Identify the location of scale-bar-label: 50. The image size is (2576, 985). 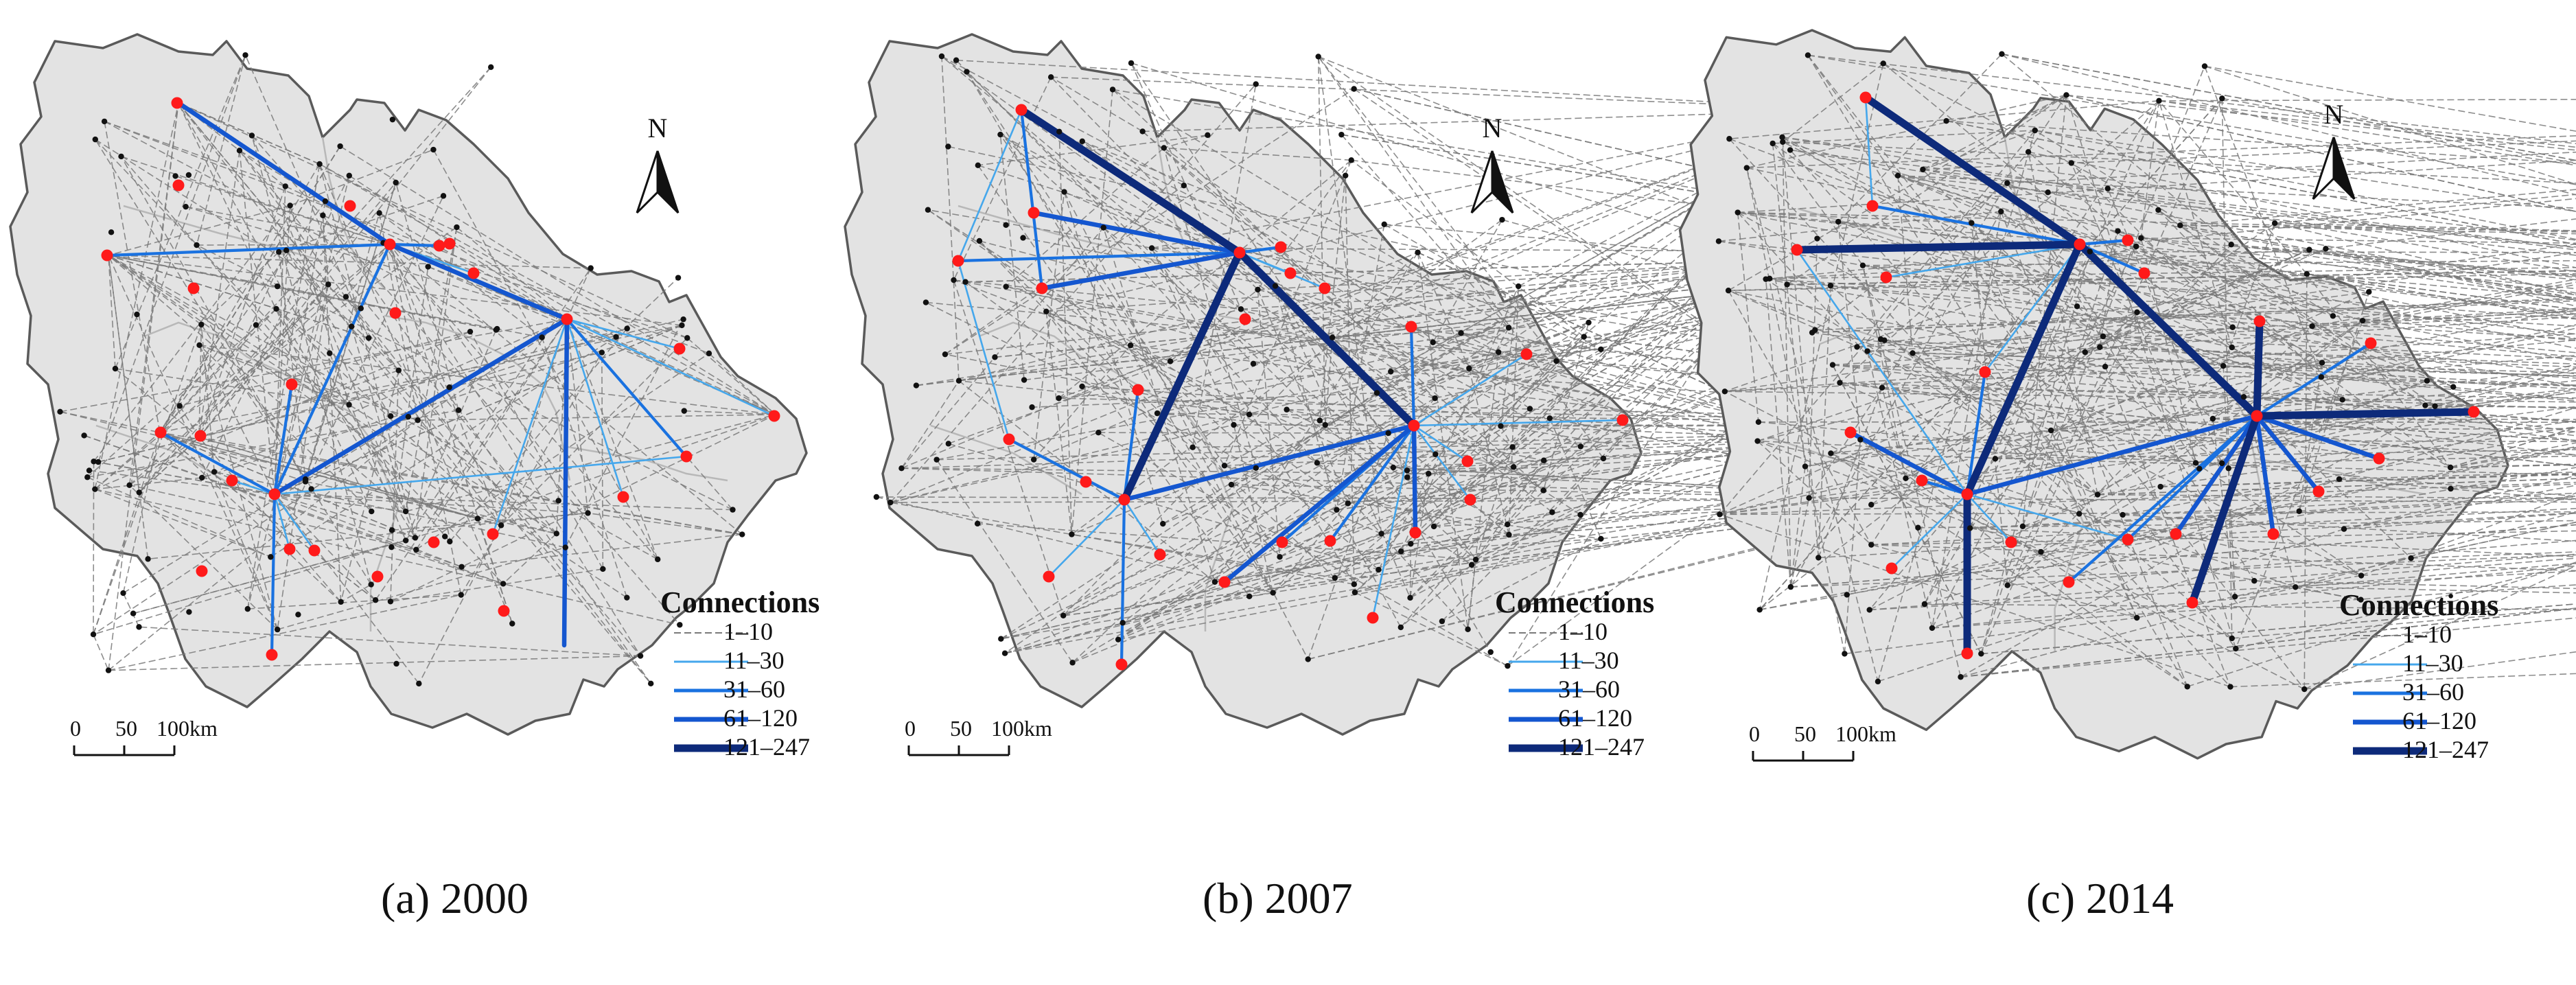
(1805, 734).